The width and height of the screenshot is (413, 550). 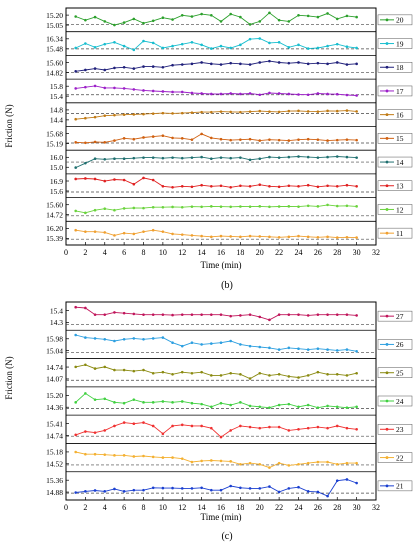 What do you see at coordinates (85, 252) in the screenshot?
I see `x-tick-label: 2` at bounding box center [85, 252].